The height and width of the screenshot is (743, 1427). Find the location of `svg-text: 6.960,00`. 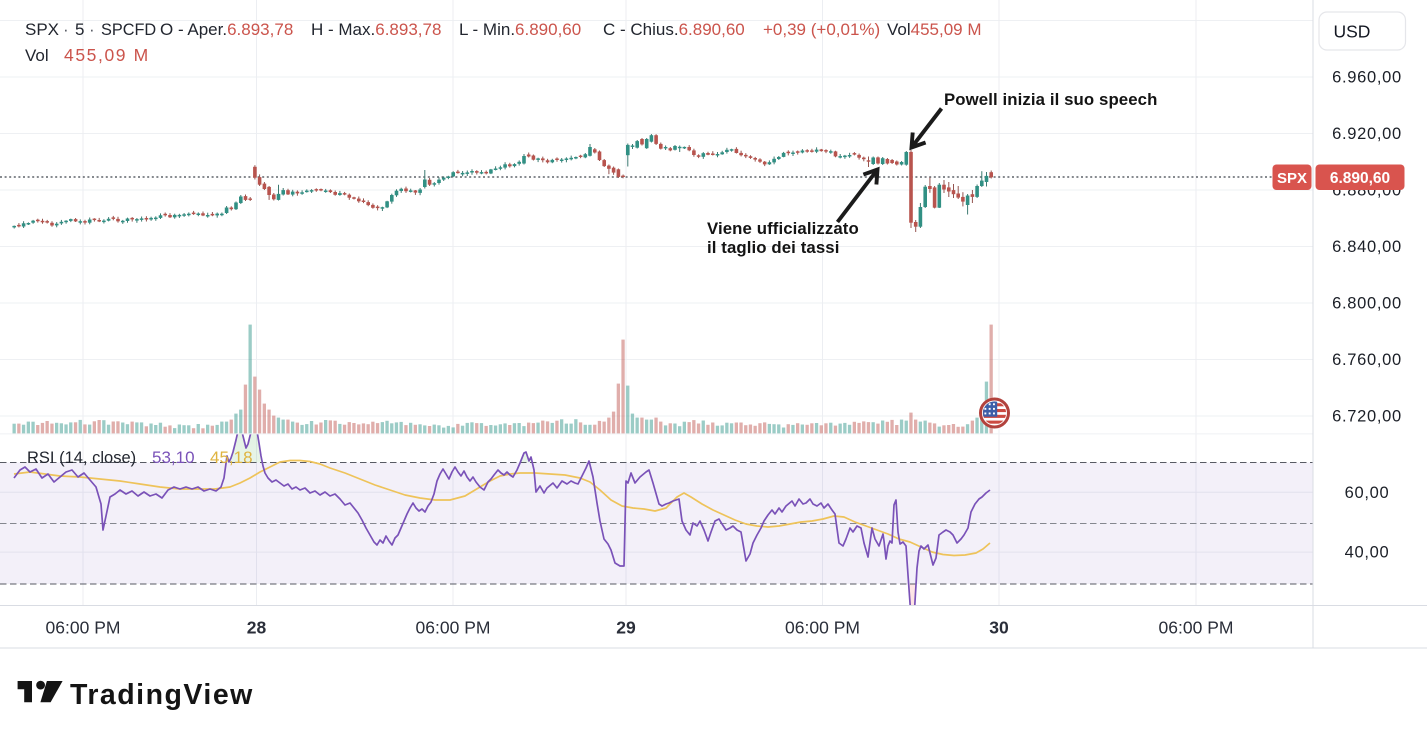

svg-text: 6.960,00 is located at coordinates (1367, 78).